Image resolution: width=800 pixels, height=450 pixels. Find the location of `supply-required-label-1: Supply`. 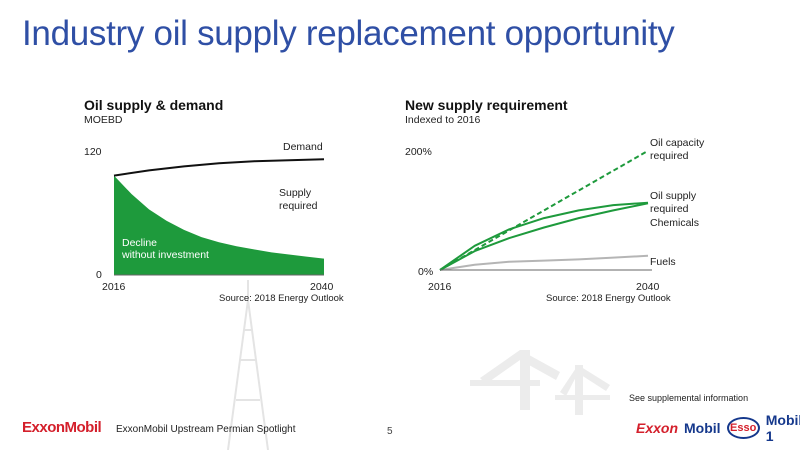

supply-required-label-1: Supply is located at coordinates (295, 193).